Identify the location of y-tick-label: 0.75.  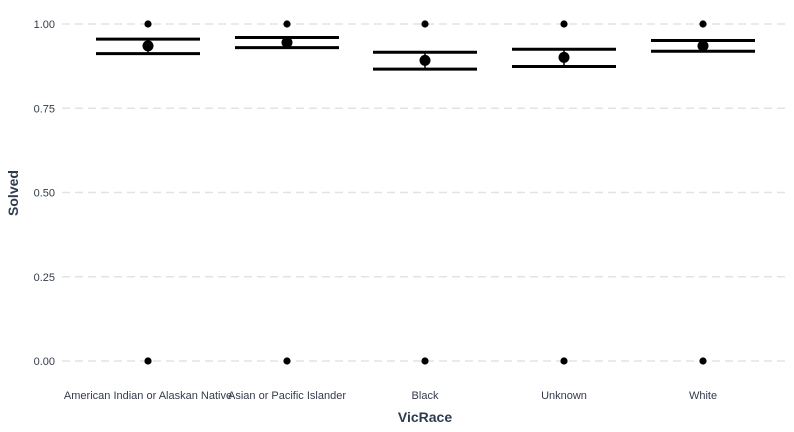
(44, 109).